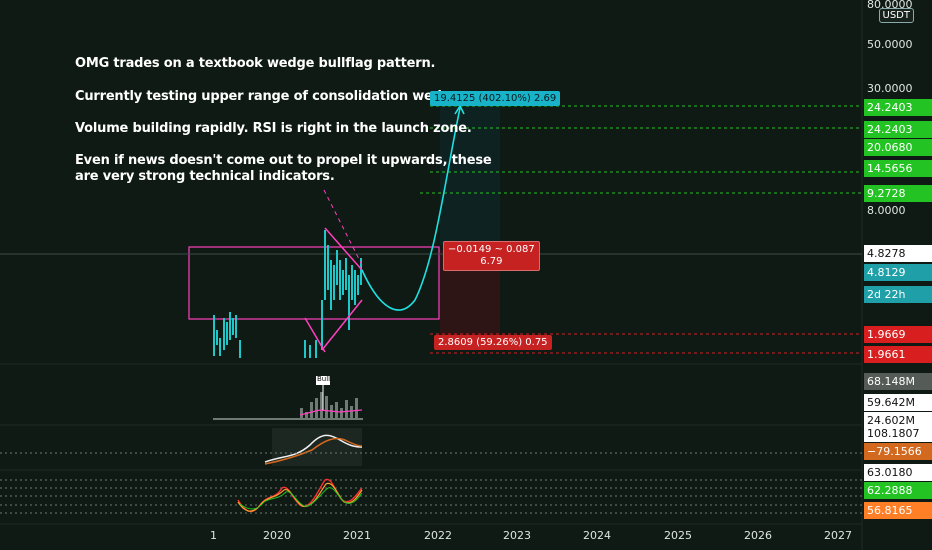  What do you see at coordinates (898, 272) in the screenshot?
I see `price-scale-label: 4.8129` at bounding box center [898, 272].